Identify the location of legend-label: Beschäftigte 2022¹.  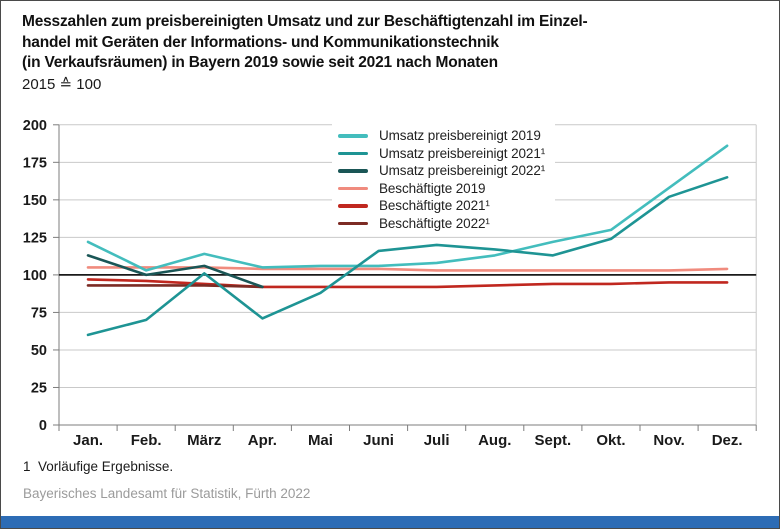
(434, 223).